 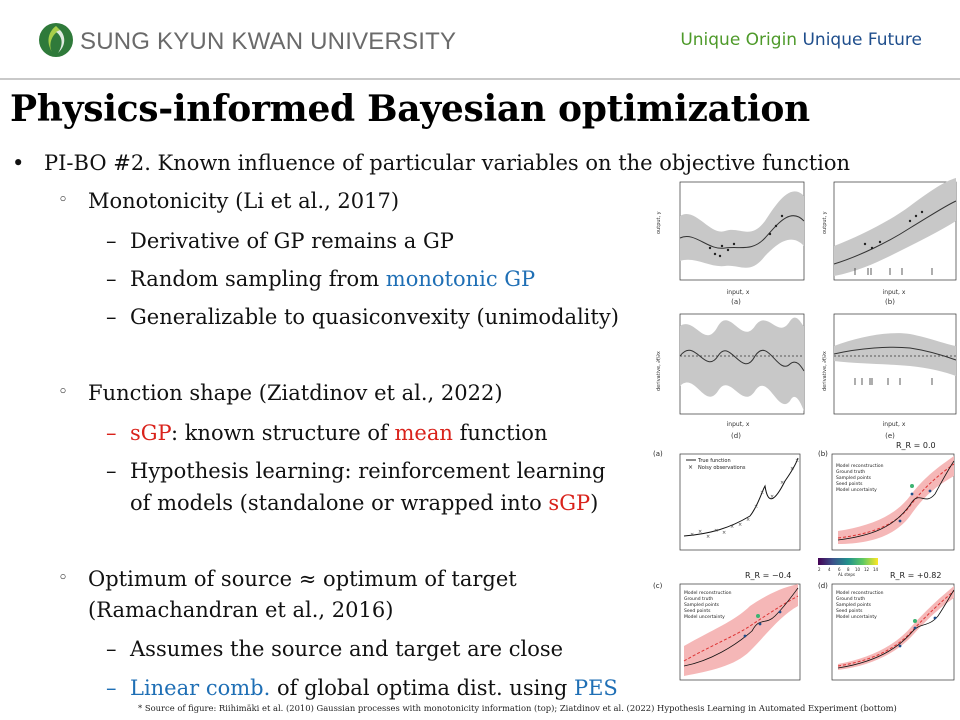 What do you see at coordinates (659, 222) in the screenshot?
I see `panel-a-top-ylabel: output, y` at bounding box center [659, 222].